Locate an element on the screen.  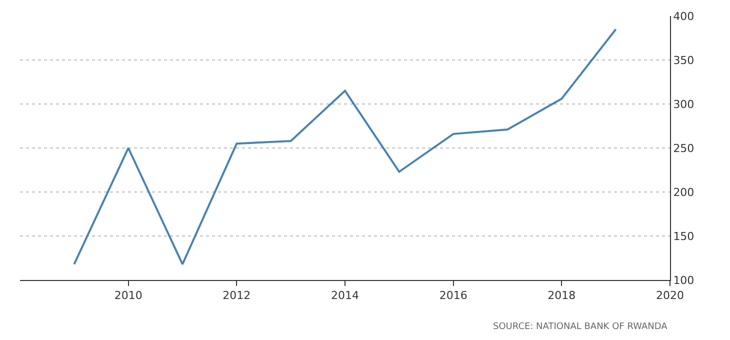
x-tick-label: 2014 is located at coordinates (345, 295).